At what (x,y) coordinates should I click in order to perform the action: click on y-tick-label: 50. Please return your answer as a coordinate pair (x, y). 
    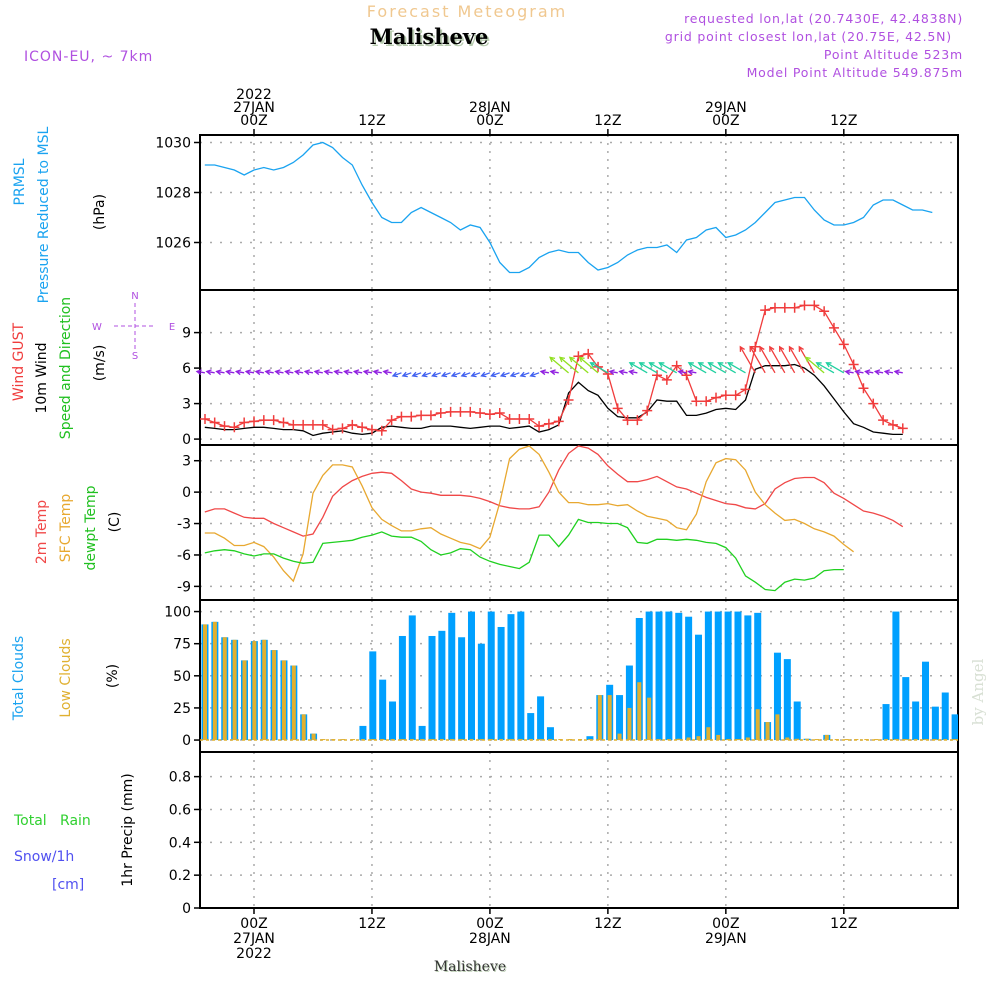
    Looking at the image, I should click on (182, 677).